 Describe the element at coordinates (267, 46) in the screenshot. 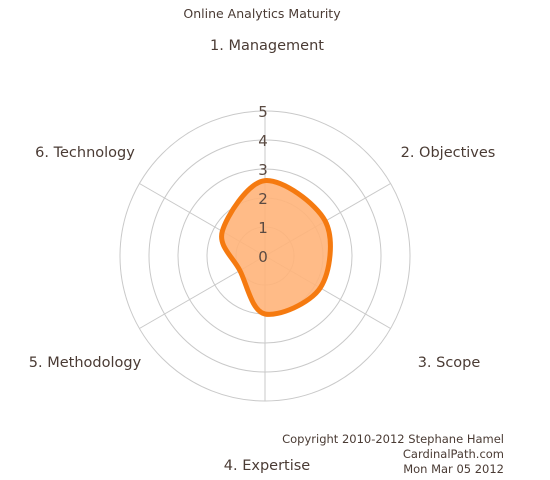

I see `axis-label-1: 1. Management` at that location.